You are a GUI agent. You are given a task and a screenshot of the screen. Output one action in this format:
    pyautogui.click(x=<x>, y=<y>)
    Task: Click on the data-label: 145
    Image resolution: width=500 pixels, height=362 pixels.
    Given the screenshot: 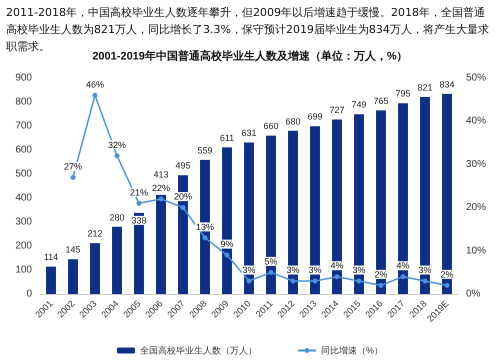 What is the action you would take?
    pyautogui.click(x=73, y=249)
    